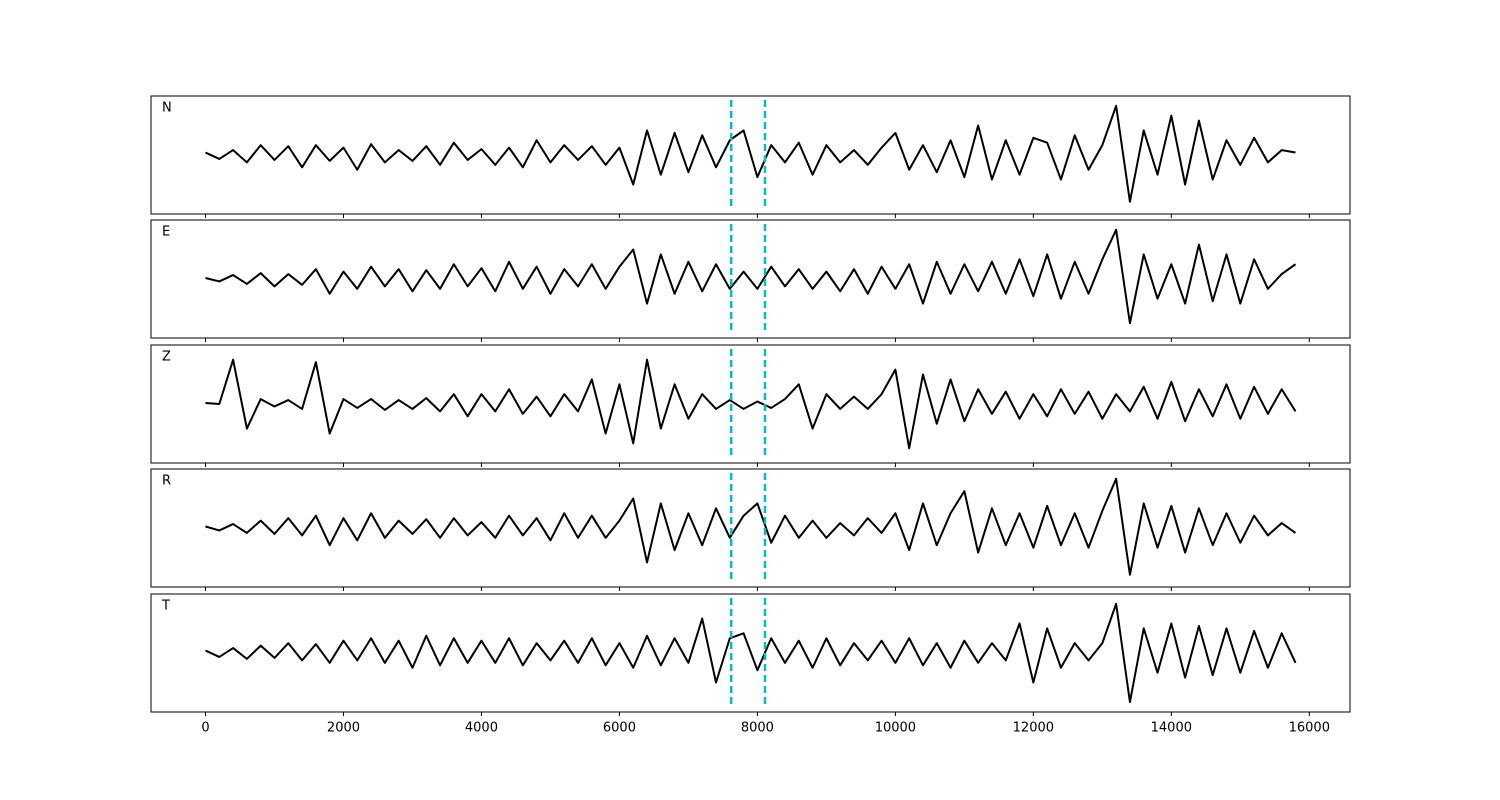 This screenshot has height=800, width=1500. What do you see at coordinates (757, 728) in the screenshot?
I see `x-tick-label: 8000` at bounding box center [757, 728].